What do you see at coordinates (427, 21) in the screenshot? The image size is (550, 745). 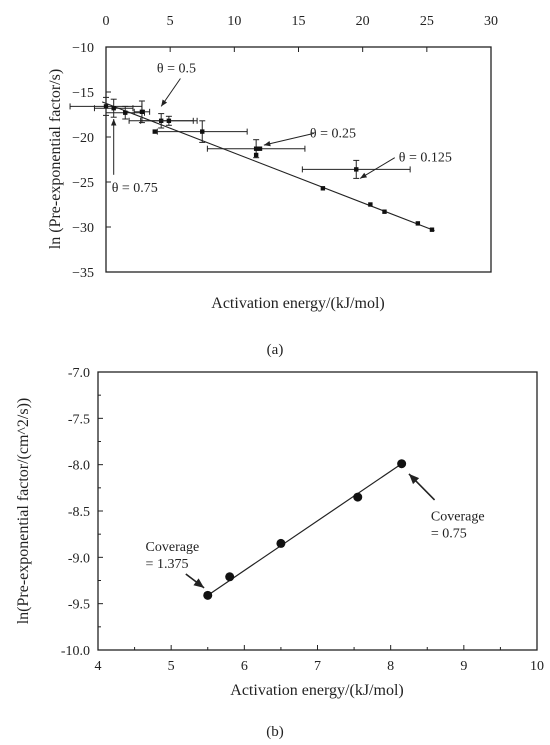 I see `chart-a-x-tick-label: 25` at bounding box center [427, 21].